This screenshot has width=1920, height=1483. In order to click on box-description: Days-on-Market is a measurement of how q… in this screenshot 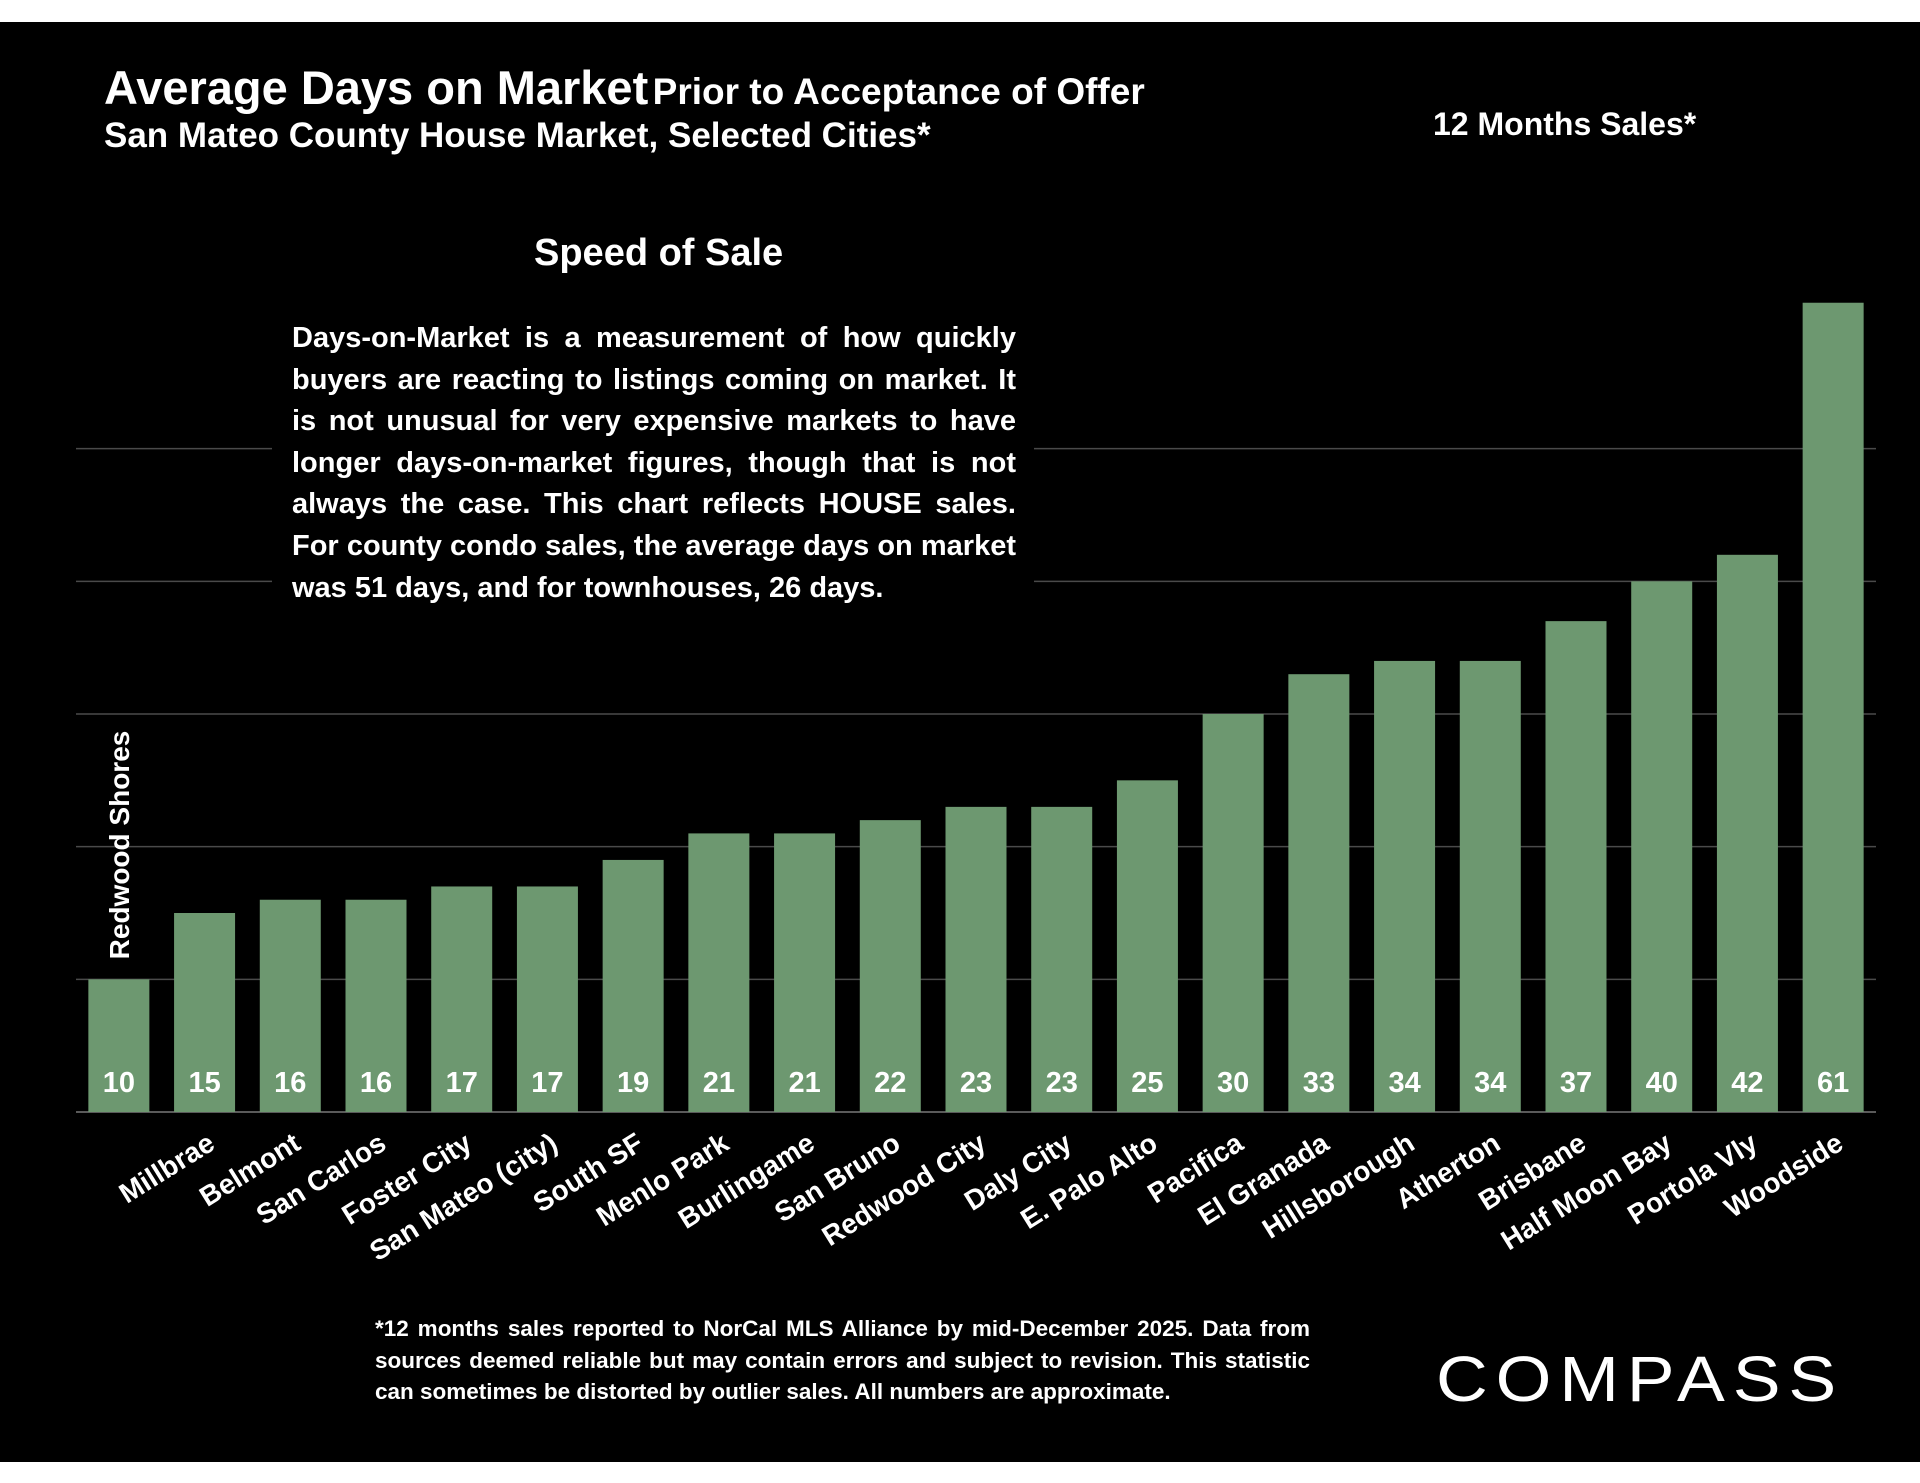, I will do `click(654, 463)`.